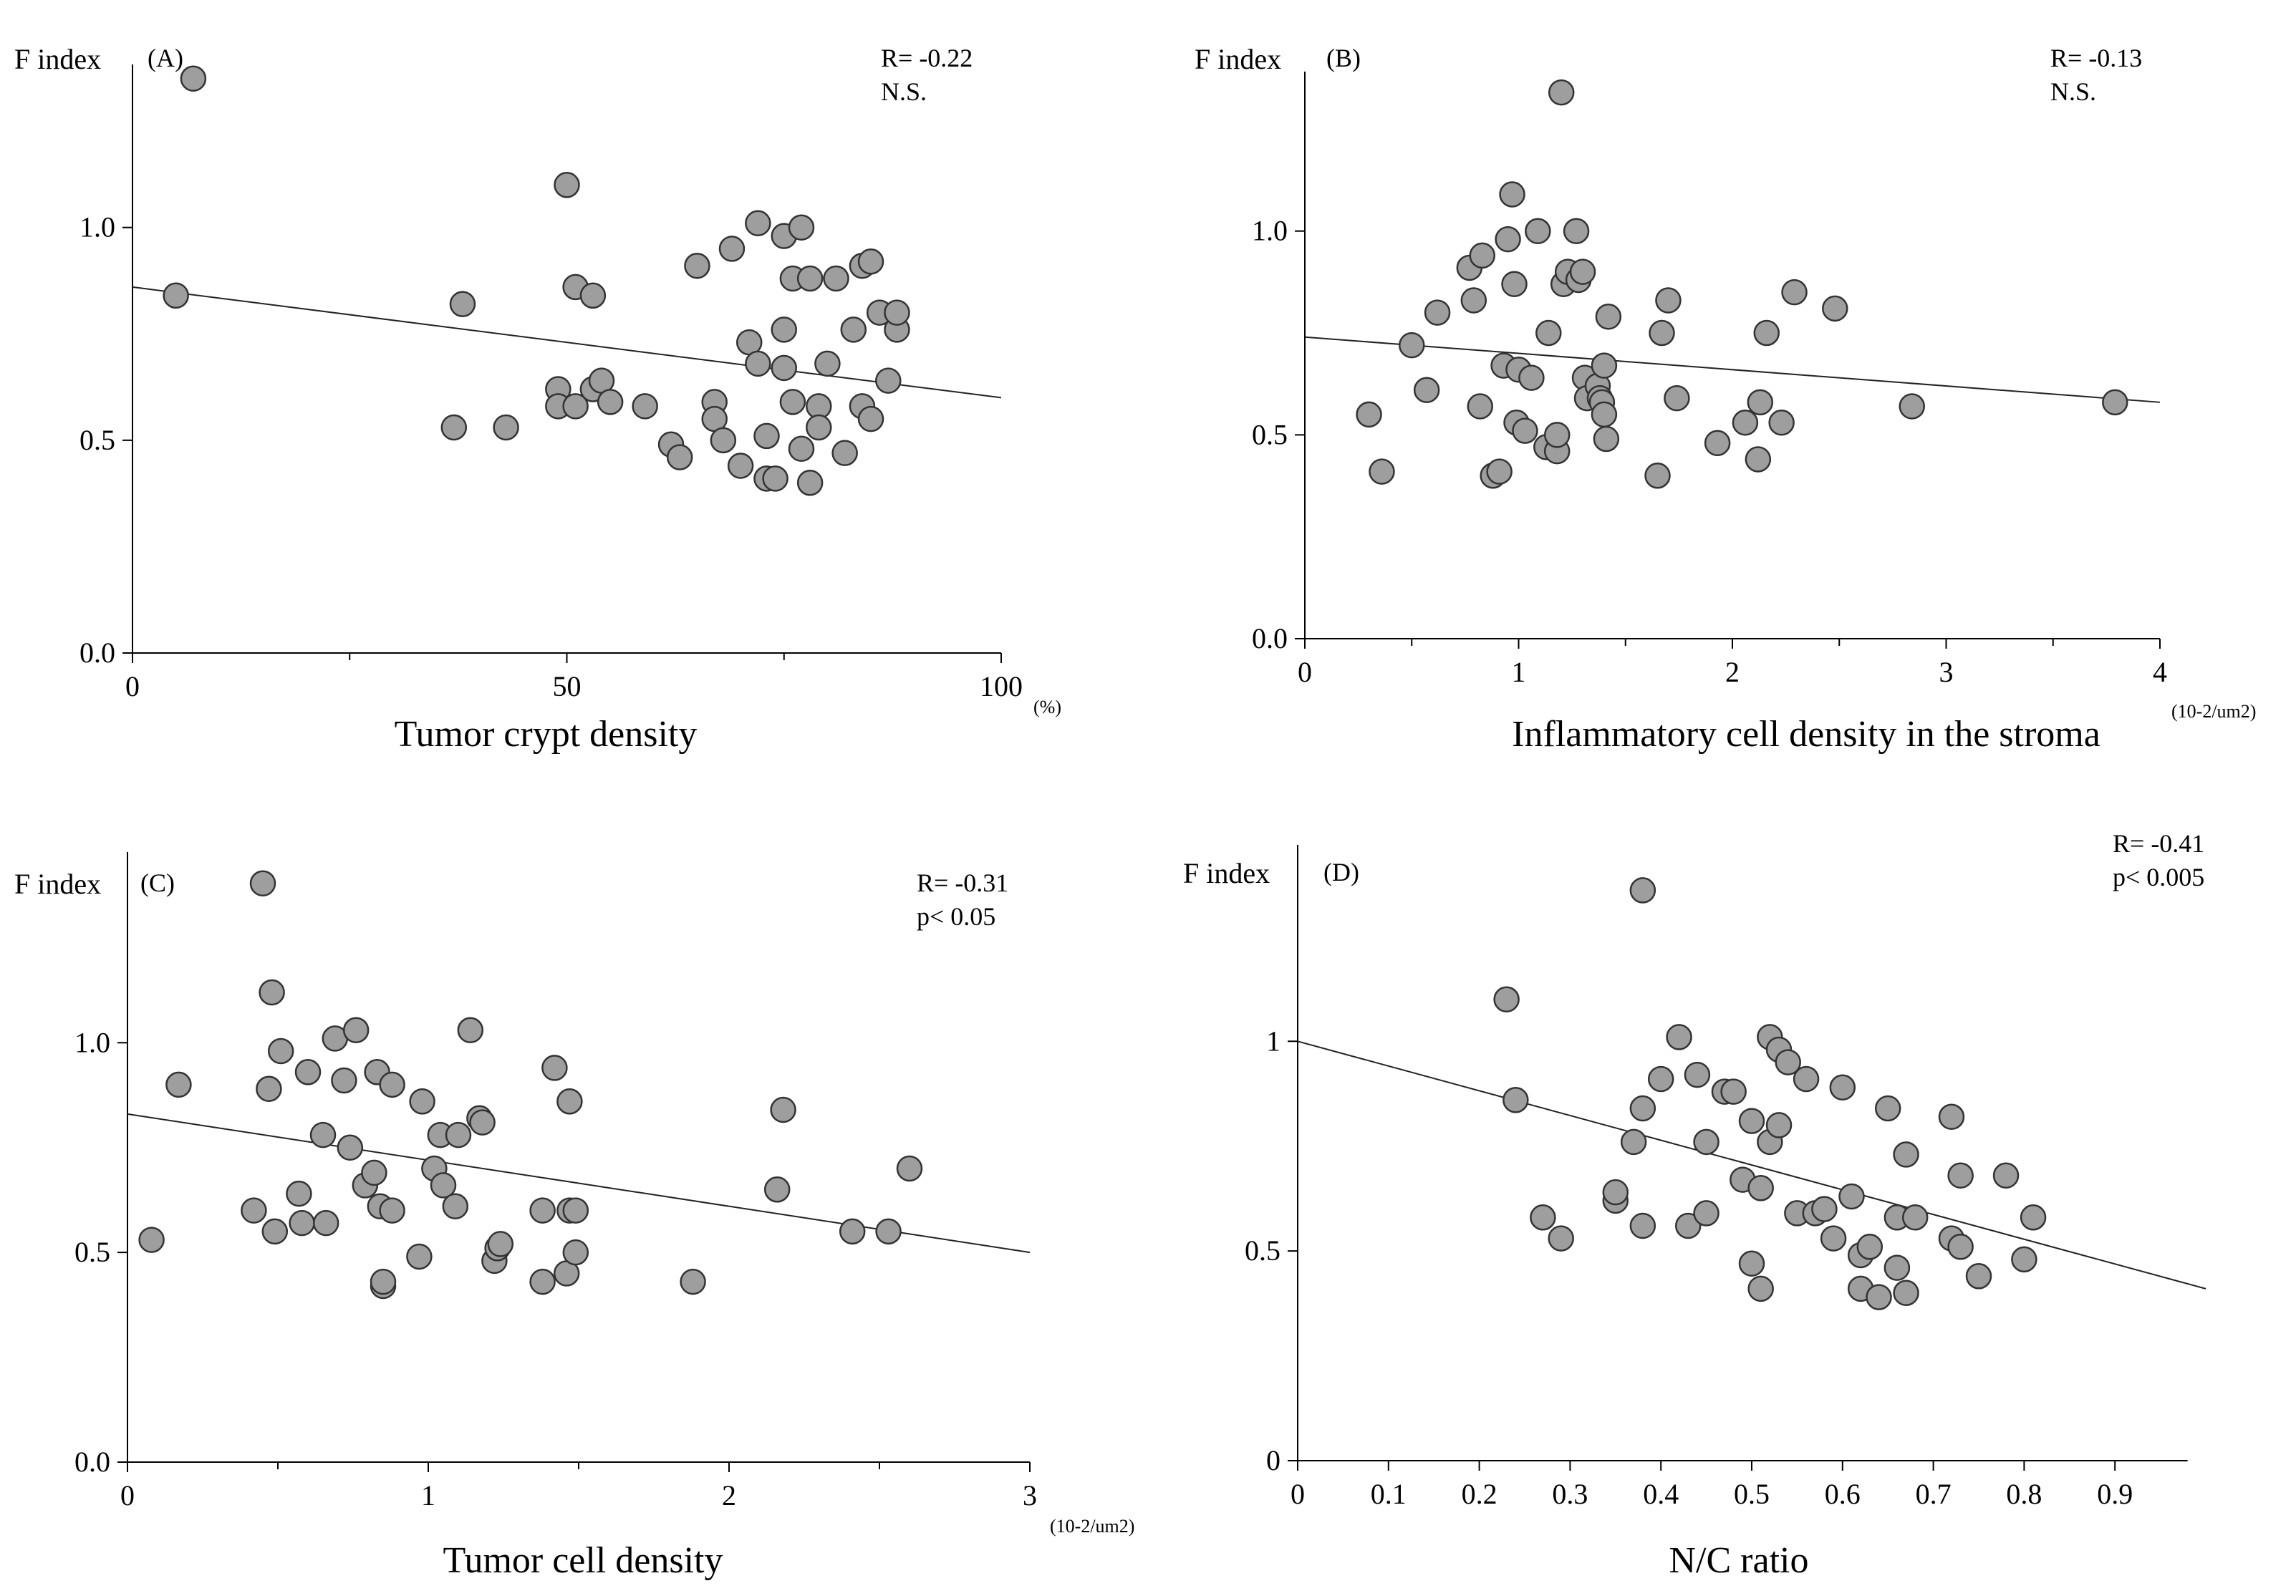  What do you see at coordinates (1047, 707) in the screenshot?
I see `panel-a-x-unit: (%)` at bounding box center [1047, 707].